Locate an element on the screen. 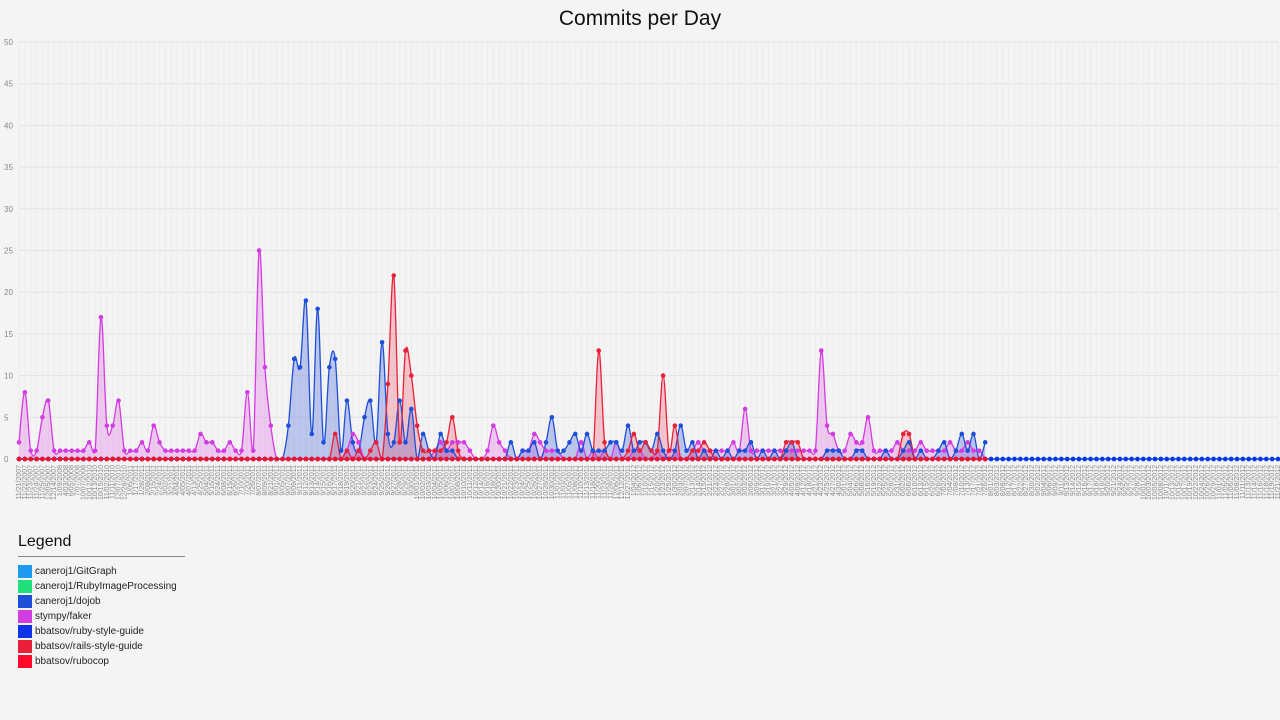  x-tick-label: 11/21/2012 is located at coordinates (1277, 482).